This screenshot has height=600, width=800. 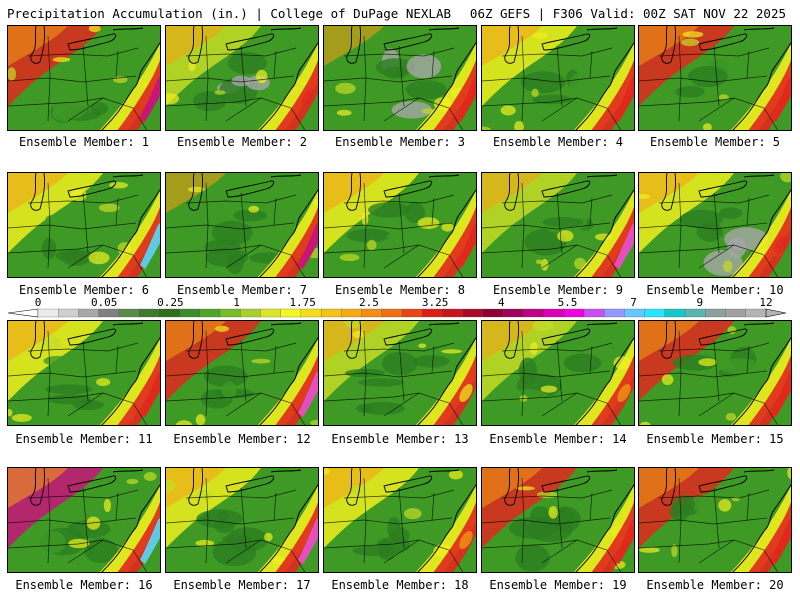 What do you see at coordinates (242, 290) in the screenshot?
I see `ensemble-member-label-7: Ensemble Member: 7` at bounding box center [242, 290].